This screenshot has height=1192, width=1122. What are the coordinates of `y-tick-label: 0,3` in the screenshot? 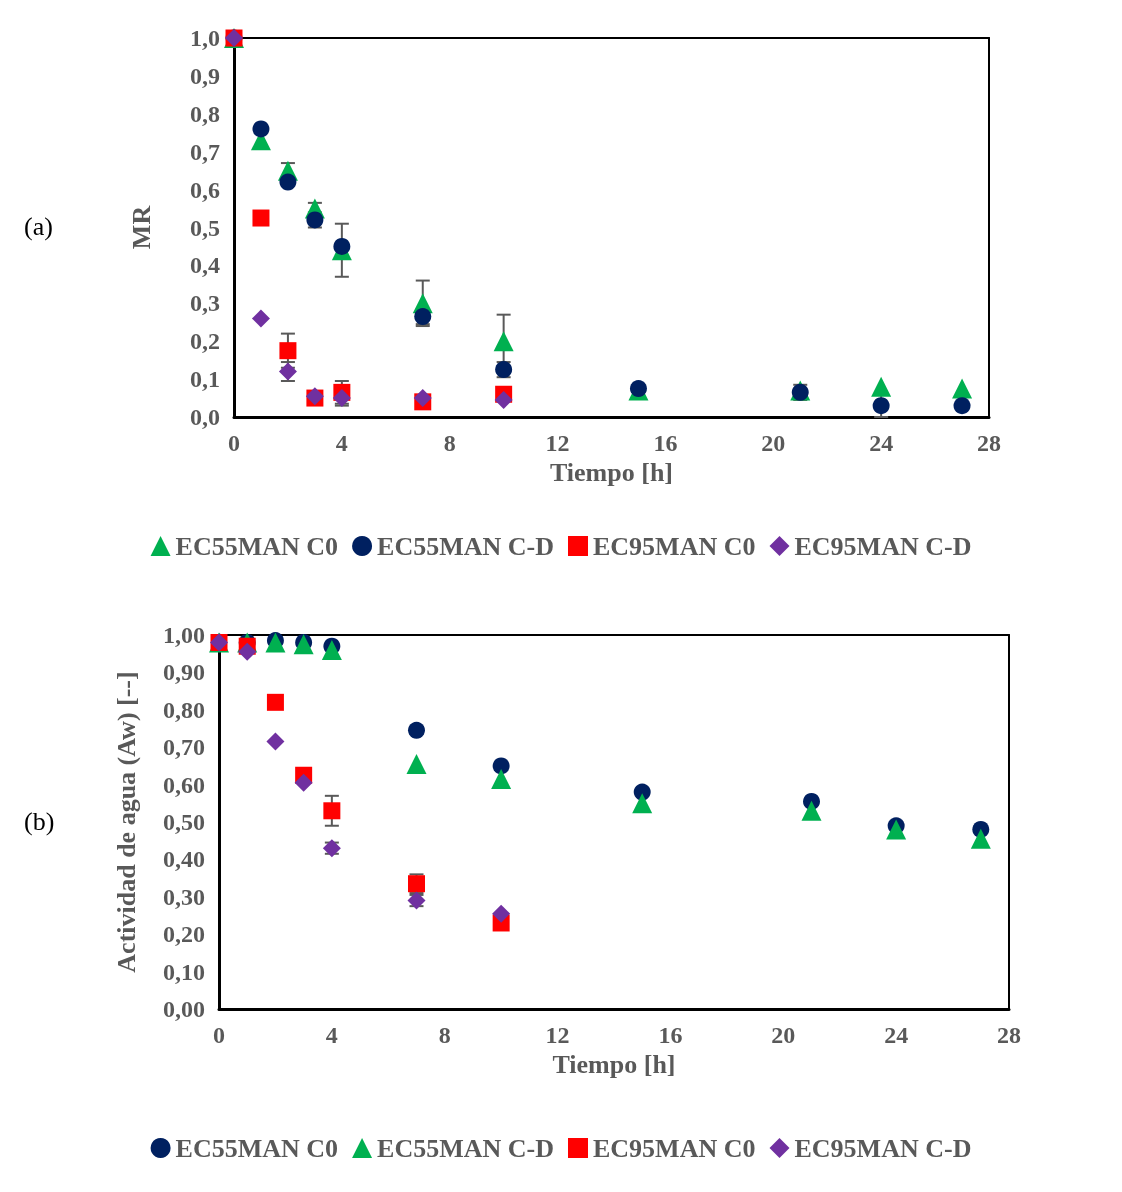 It's located at (205, 303).